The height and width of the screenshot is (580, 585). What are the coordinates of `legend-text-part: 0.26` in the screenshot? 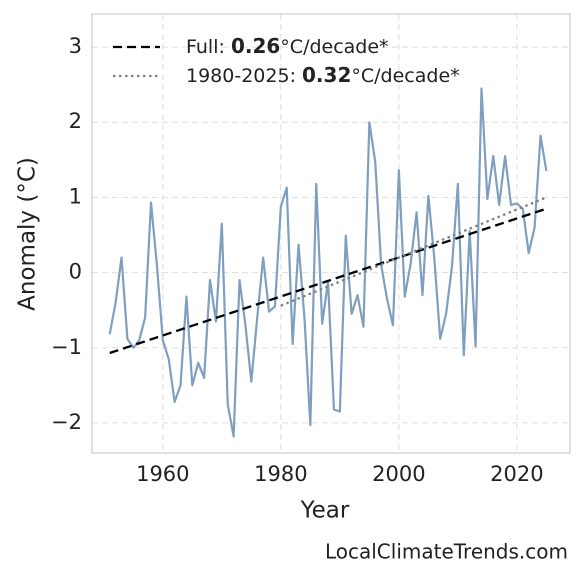 It's located at (255, 46).